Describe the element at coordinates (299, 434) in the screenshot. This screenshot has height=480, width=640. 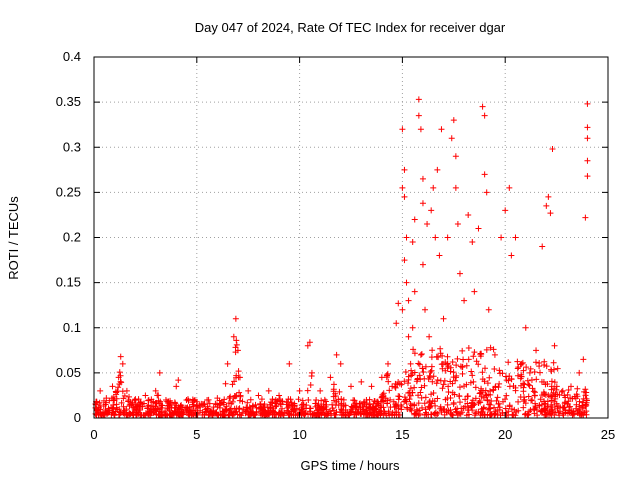
I see `x-tick-label: 10` at that location.